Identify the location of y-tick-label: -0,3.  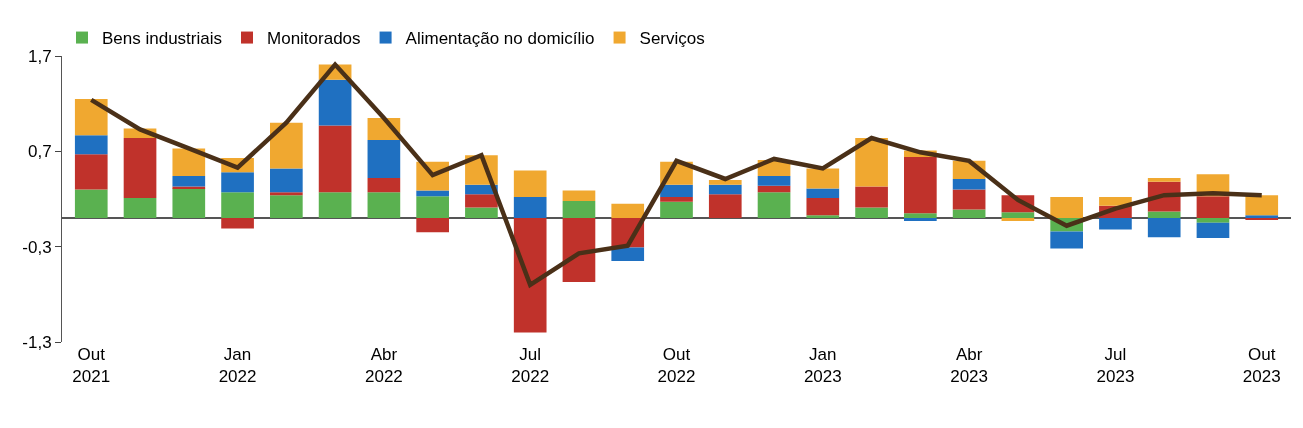
(37, 247).